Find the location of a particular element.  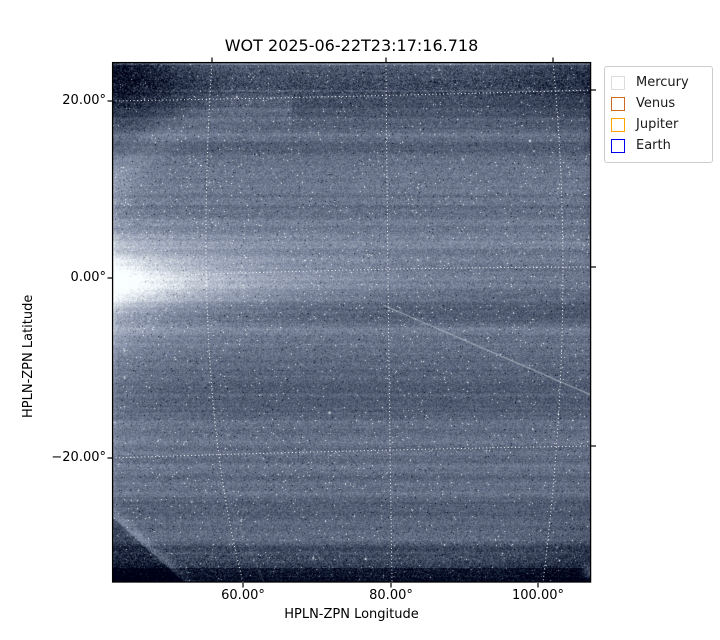

legend-items: Mercury Venus Jupiter Earth is located at coordinates (659, 114).